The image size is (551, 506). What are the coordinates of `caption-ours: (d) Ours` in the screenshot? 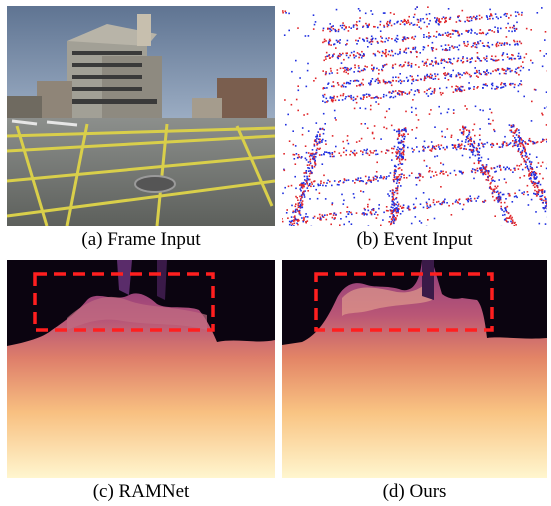 It's located at (414, 491).